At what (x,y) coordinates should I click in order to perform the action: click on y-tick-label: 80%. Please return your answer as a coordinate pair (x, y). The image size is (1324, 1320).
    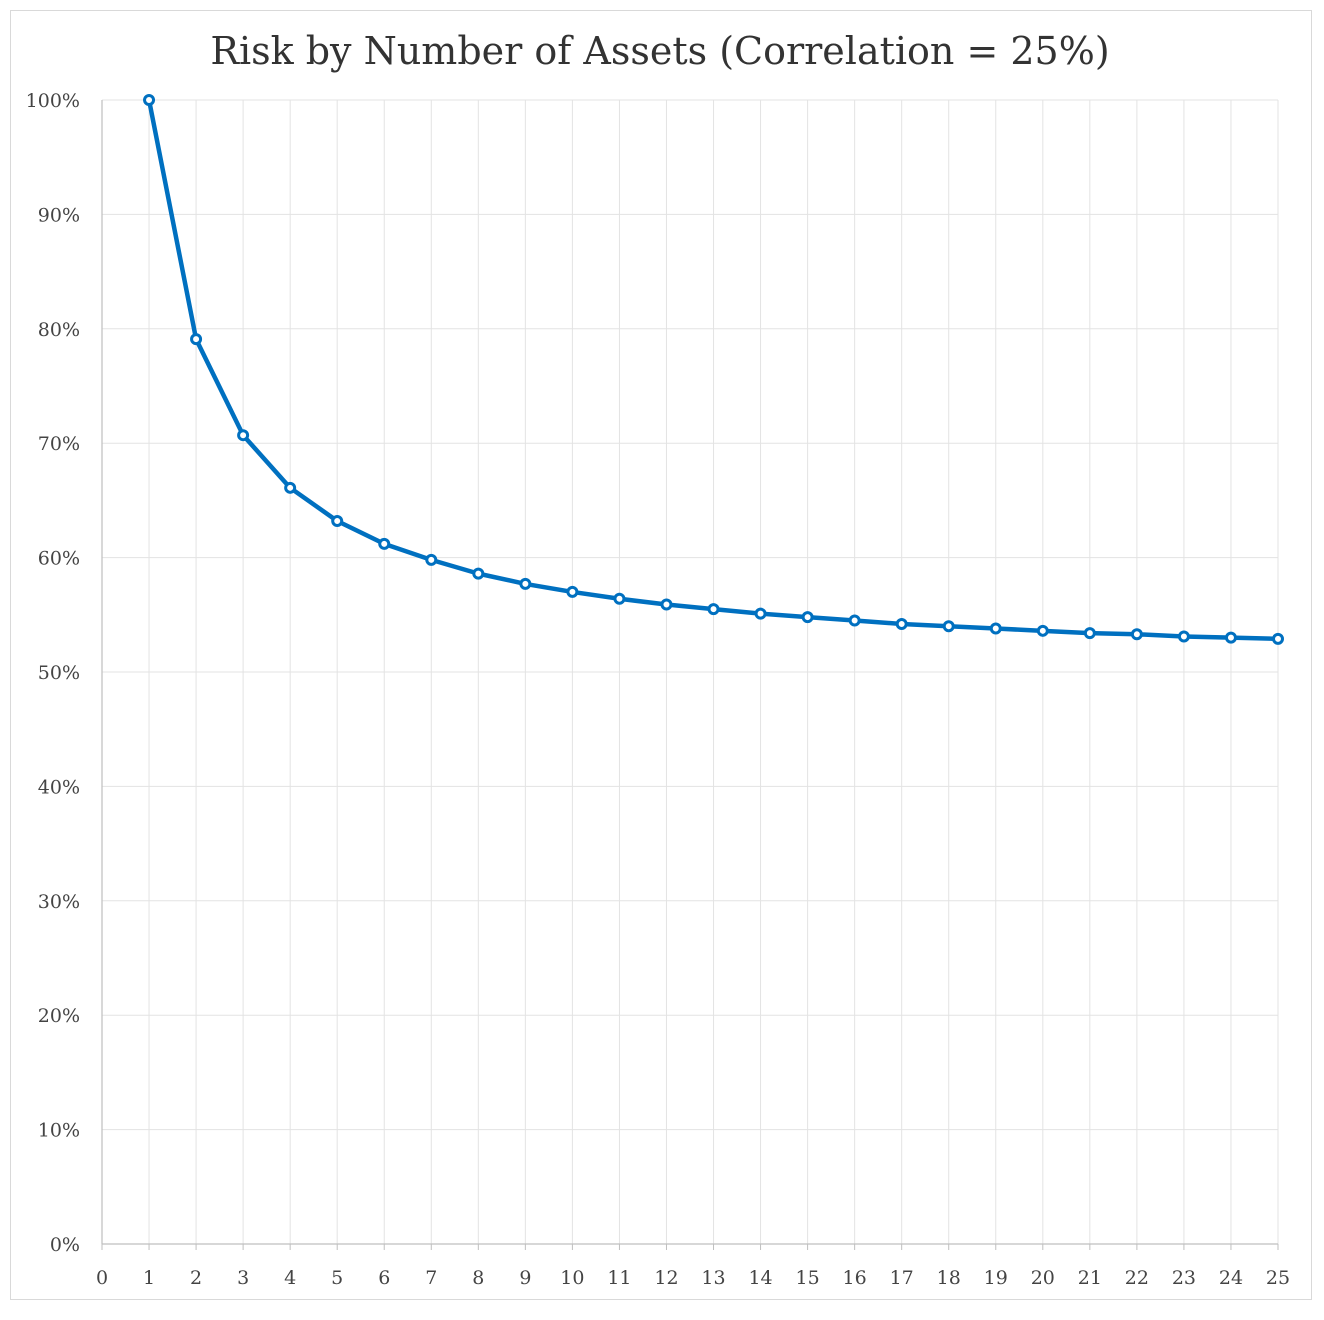
    Looking at the image, I should click on (59, 330).